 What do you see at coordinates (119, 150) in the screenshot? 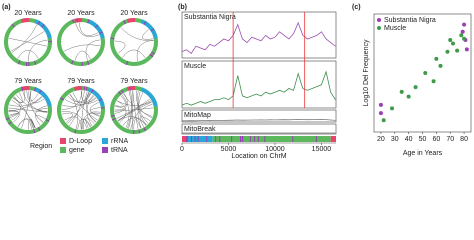
I see `legend-label: tRNA` at bounding box center [119, 150].